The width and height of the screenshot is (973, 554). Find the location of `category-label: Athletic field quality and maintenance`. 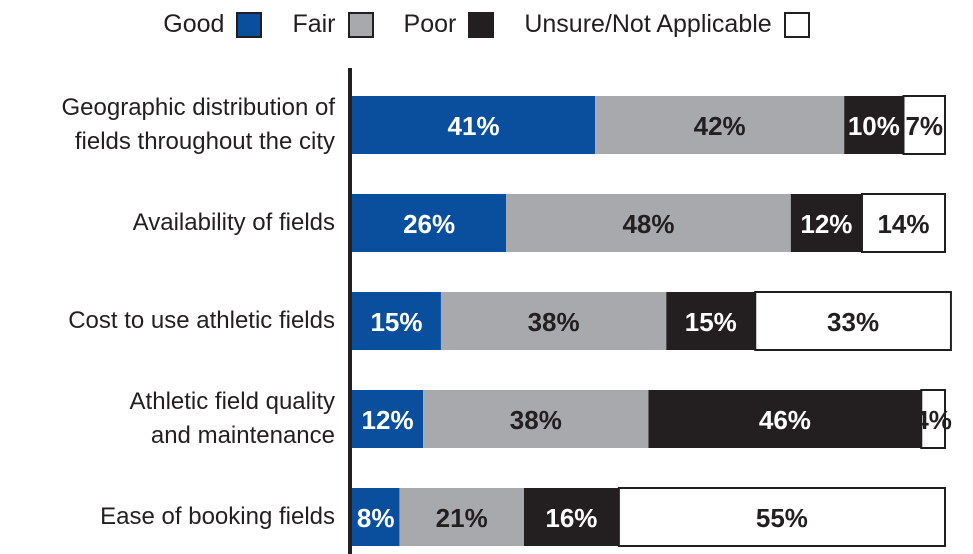

category-label: Athletic field quality and maintenance is located at coordinates (232, 418).